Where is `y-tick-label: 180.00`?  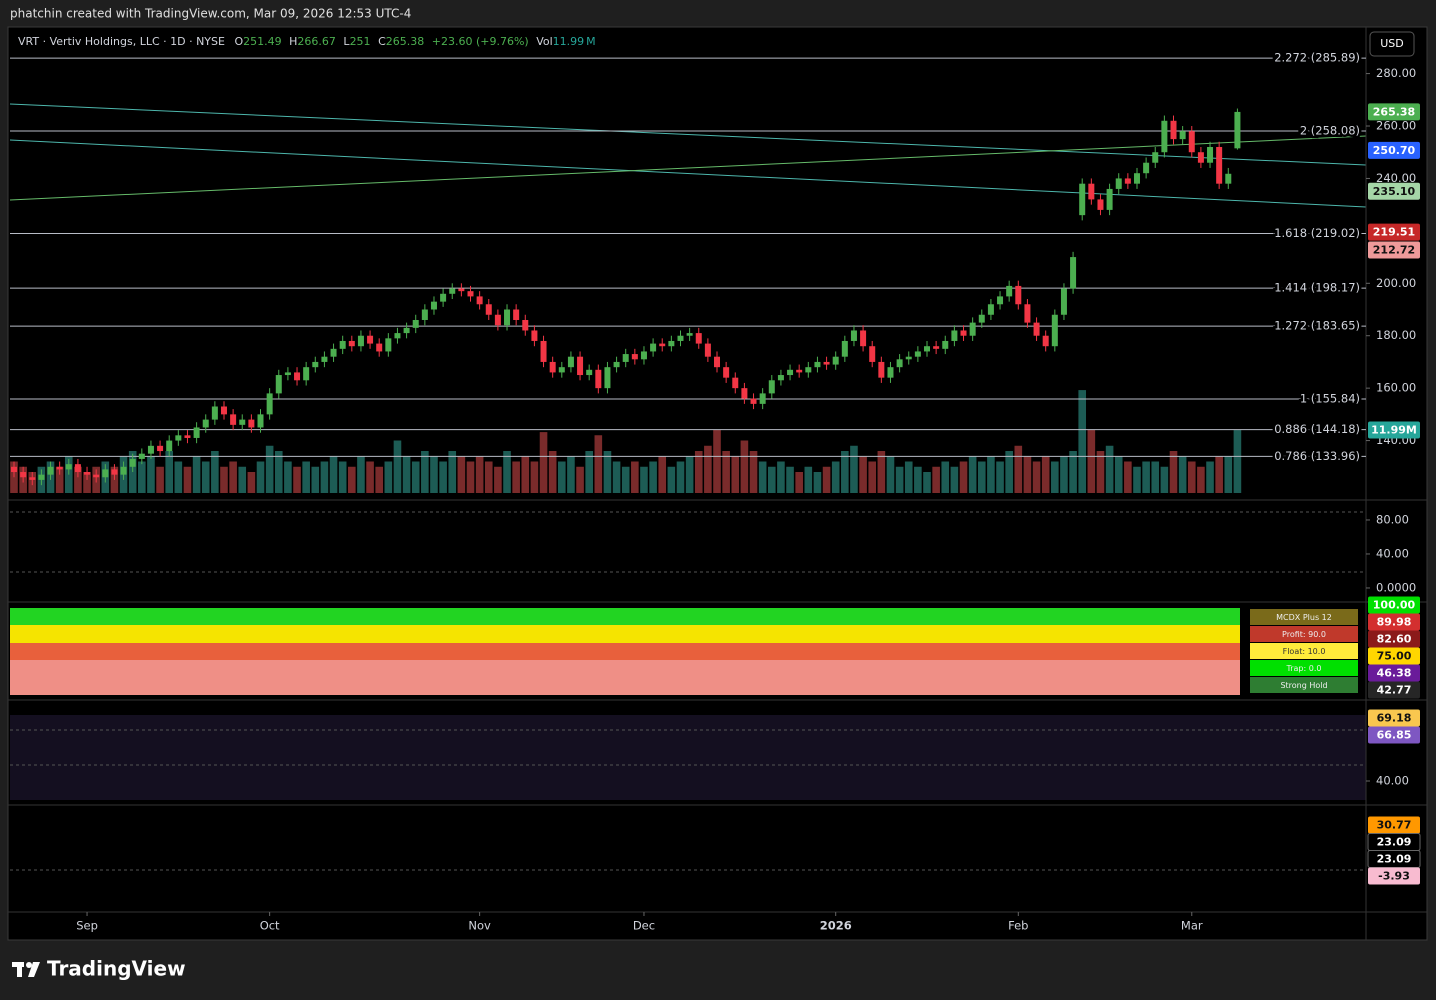 y-tick-label: 180.00 is located at coordinates (1396, 335).